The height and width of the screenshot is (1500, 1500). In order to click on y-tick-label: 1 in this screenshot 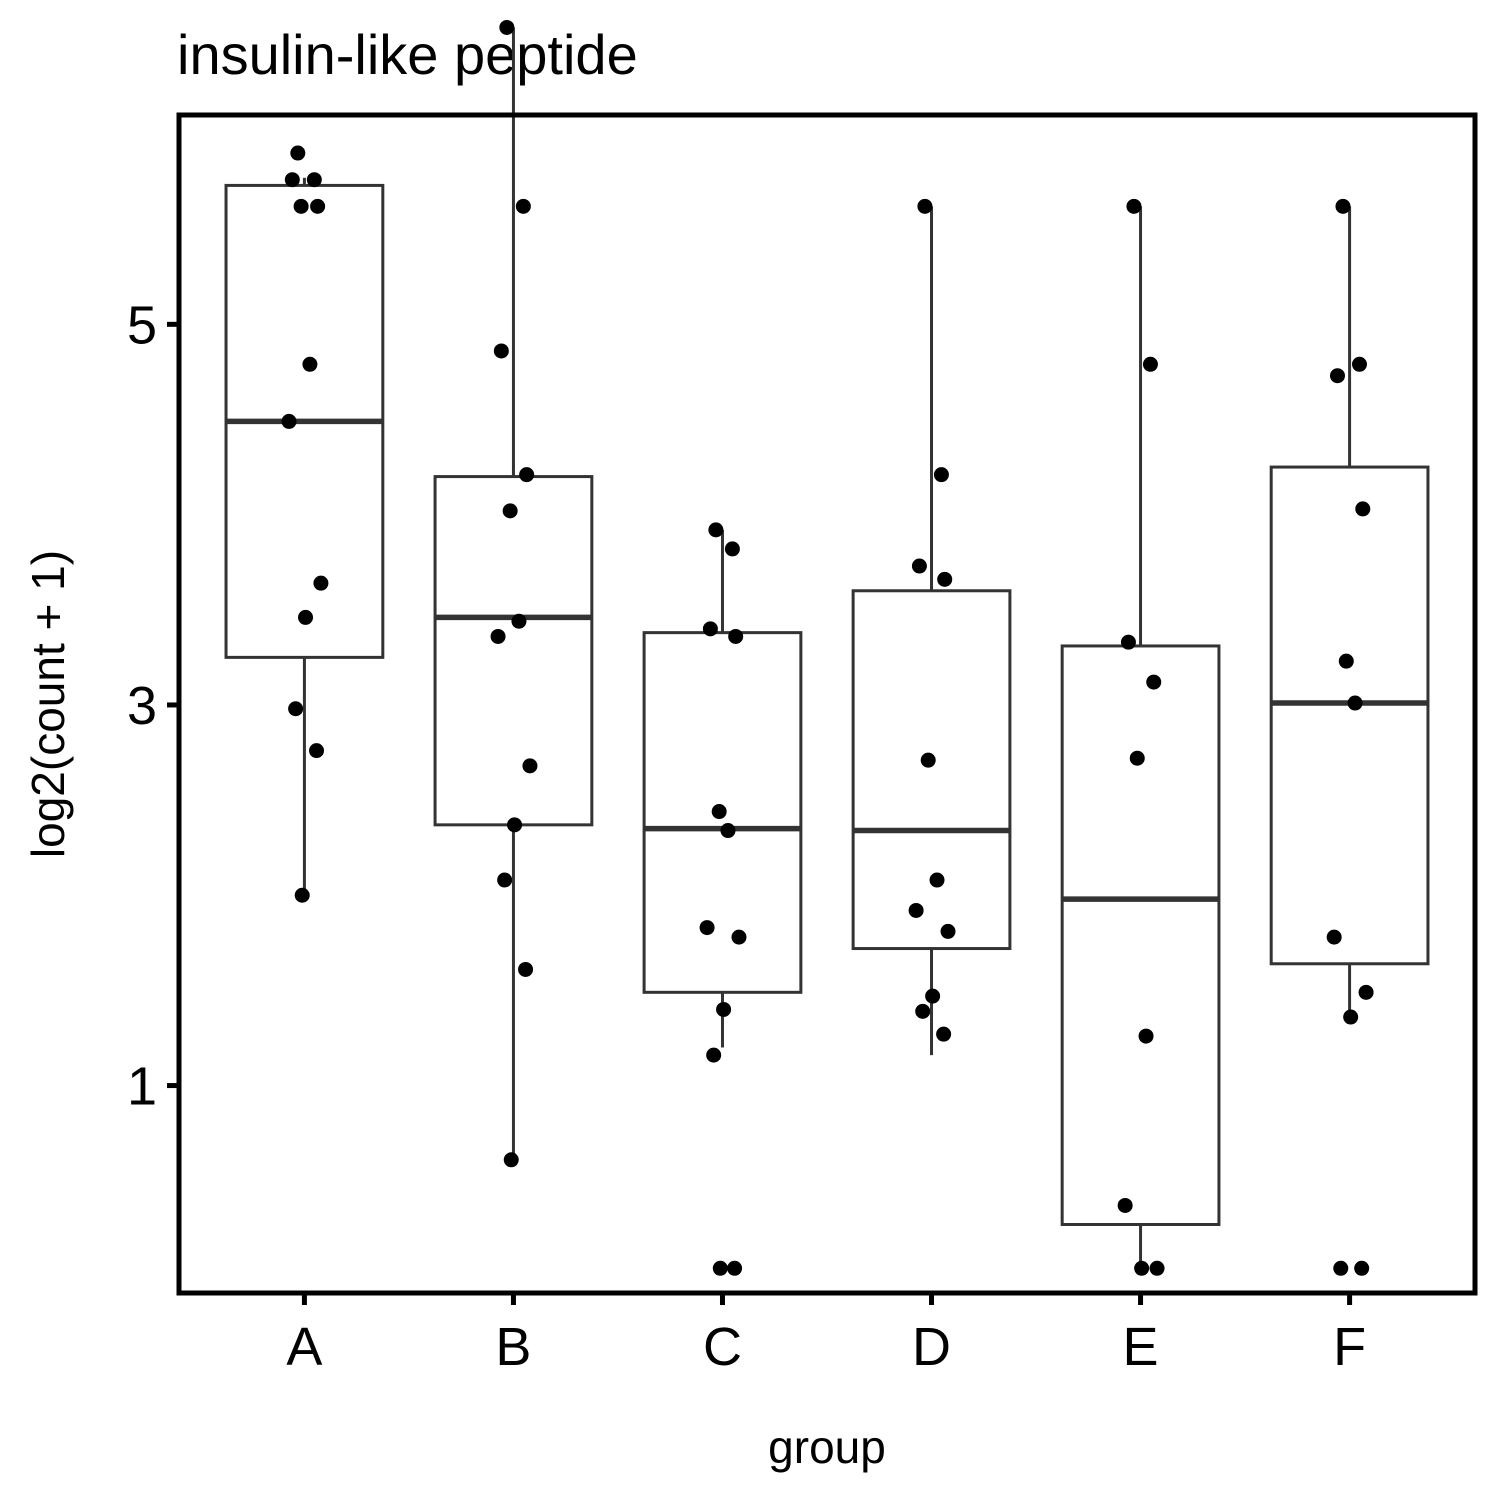, I will do `click(142, 1087)`.